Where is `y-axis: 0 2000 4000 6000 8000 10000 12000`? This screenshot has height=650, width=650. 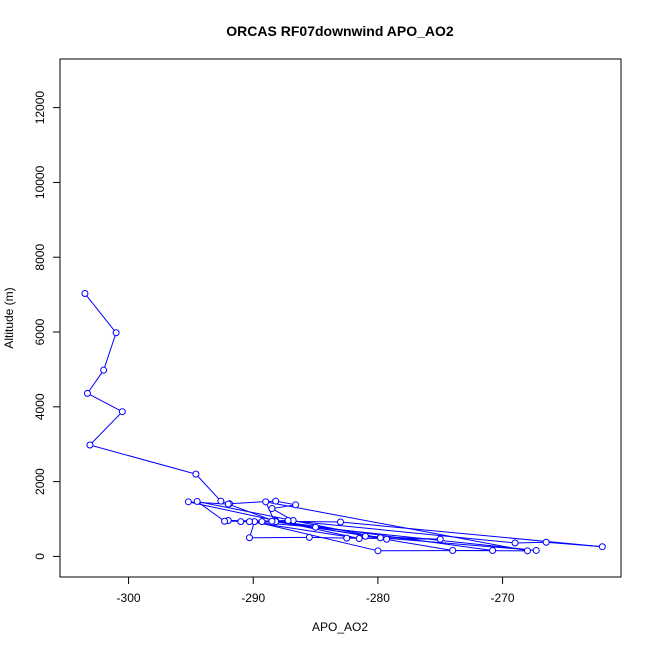 y-axis: 0 2000 4000 6000 8000 10000 12000 is located at coordinates (46, 325).